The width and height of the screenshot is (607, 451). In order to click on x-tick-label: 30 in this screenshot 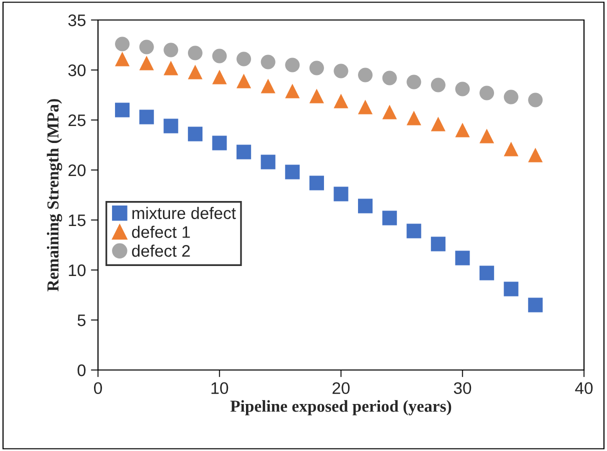, I will do `click(463, 388)`.